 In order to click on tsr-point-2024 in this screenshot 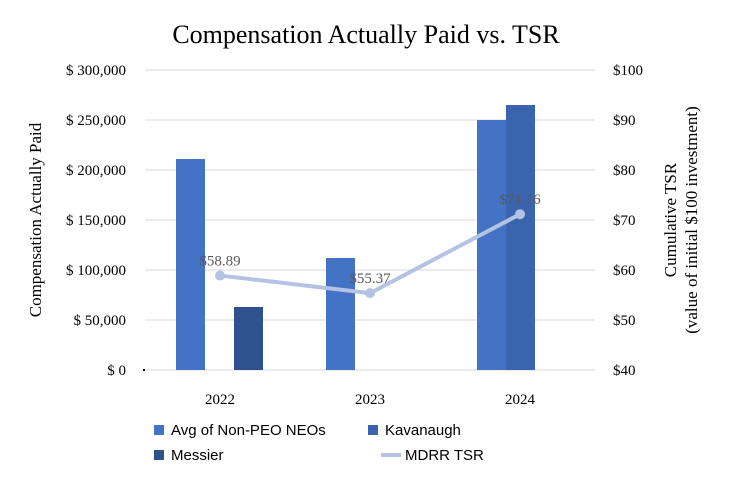, I will do `click(520, 214)`.